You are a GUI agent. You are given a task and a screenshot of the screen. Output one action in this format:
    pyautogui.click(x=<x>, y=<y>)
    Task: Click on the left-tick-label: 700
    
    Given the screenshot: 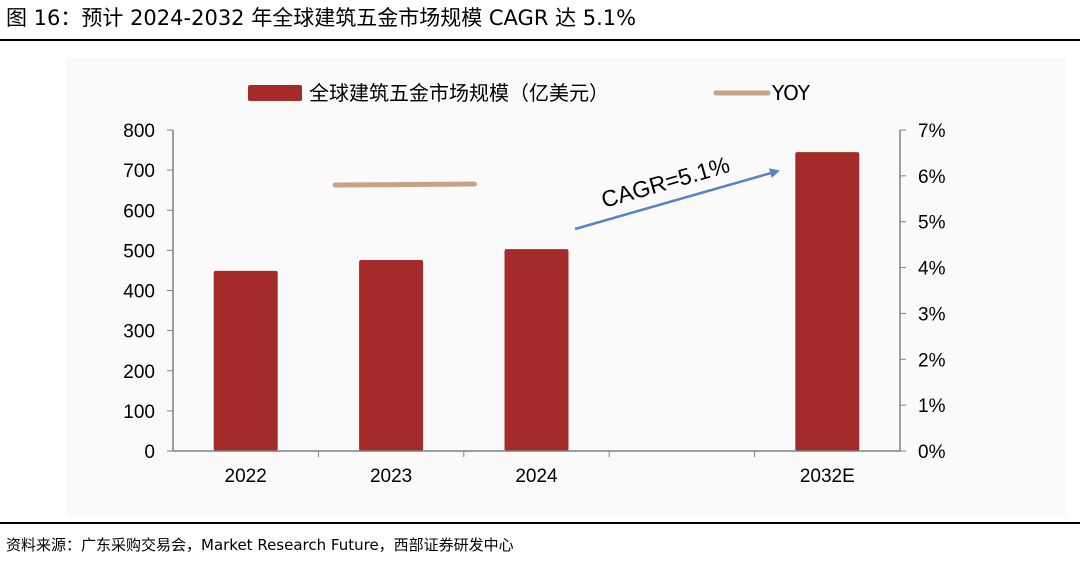 What is the action you would take?
    pyautogui.click(x=139, y=171)
    